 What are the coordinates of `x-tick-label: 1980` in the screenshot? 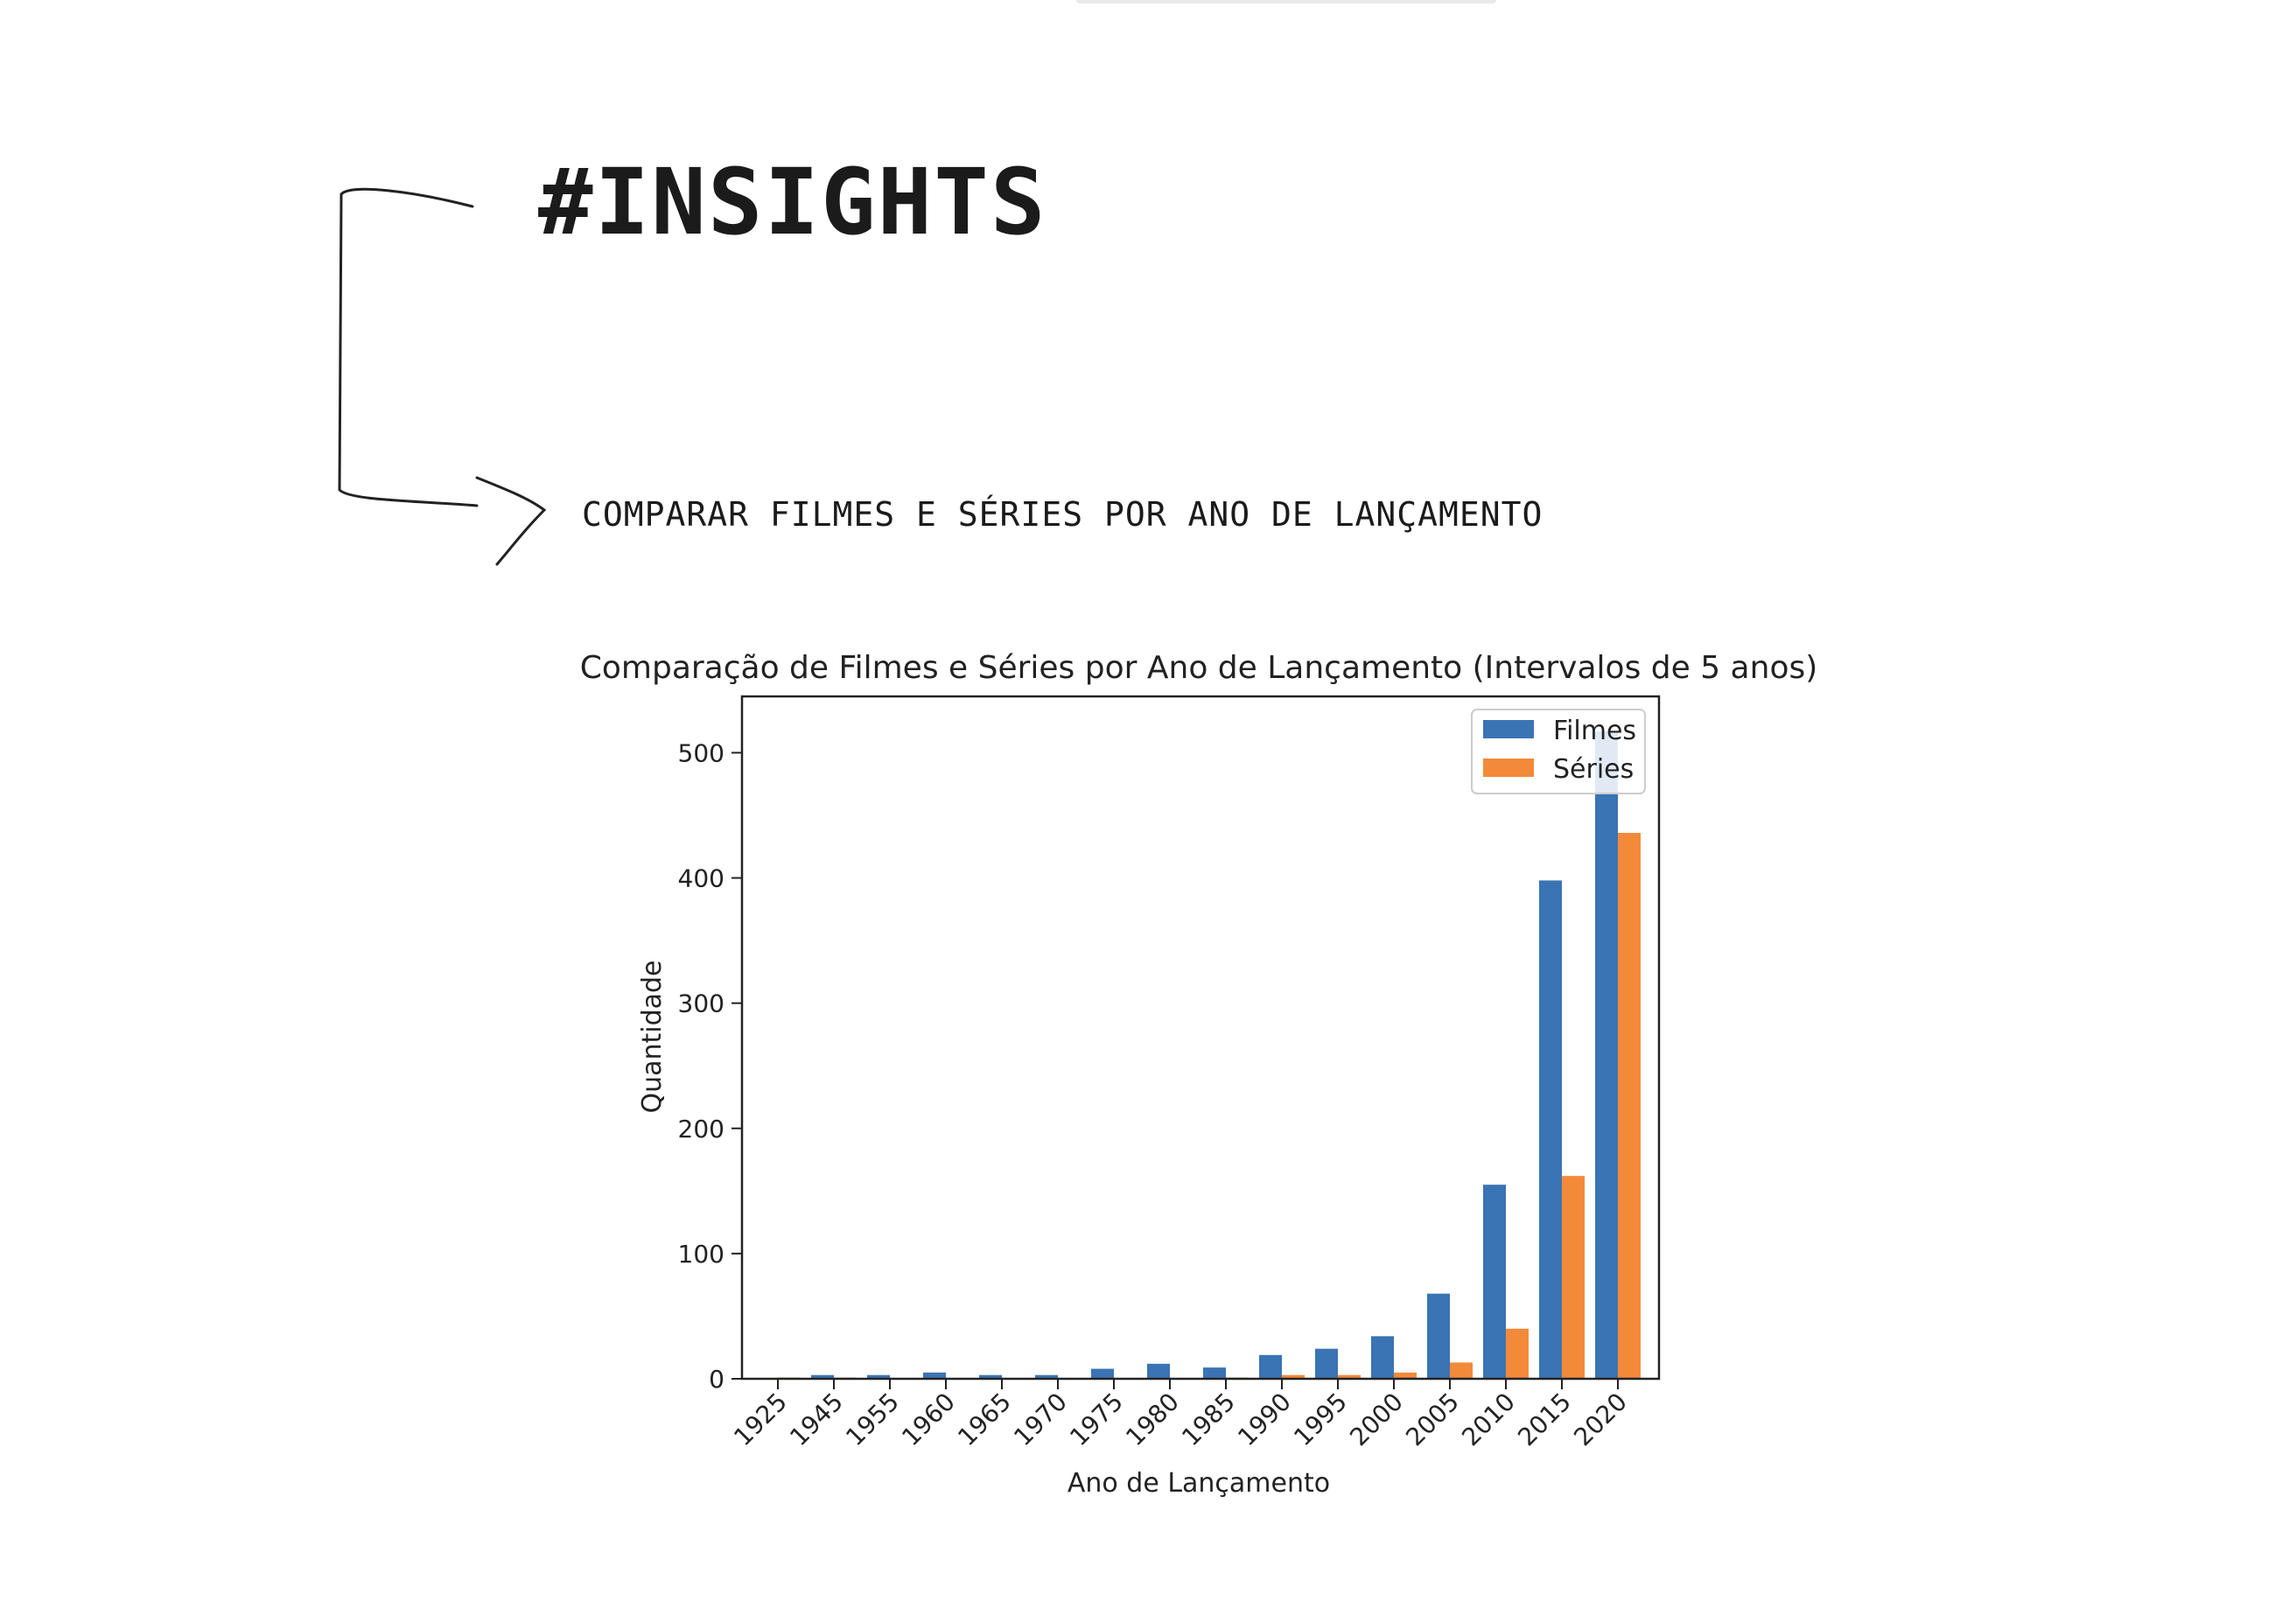 It's located at (1152, 1420).